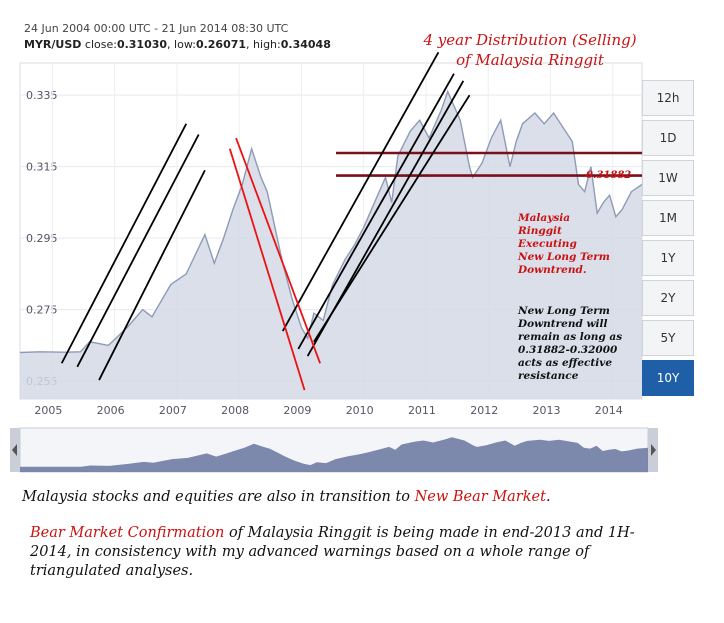 The height and width of the screenshot is (623, 724). I want to click on y-tick-label: 0.295, so click(42, 238).